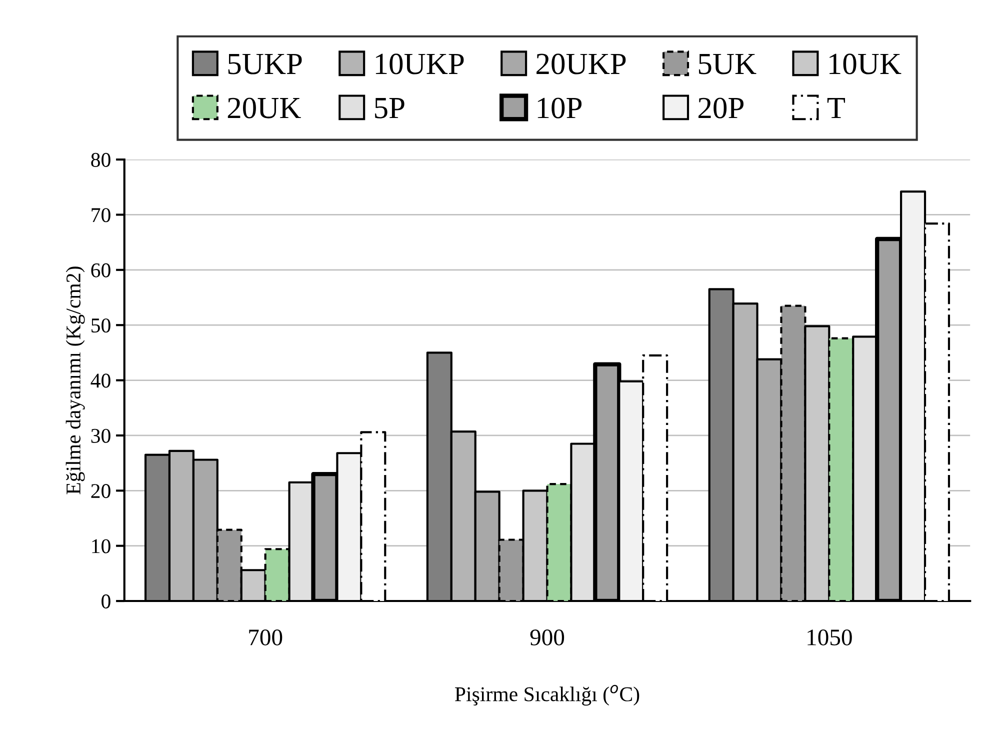  I want to click on y-tick-label: 40, so click(100, 381).